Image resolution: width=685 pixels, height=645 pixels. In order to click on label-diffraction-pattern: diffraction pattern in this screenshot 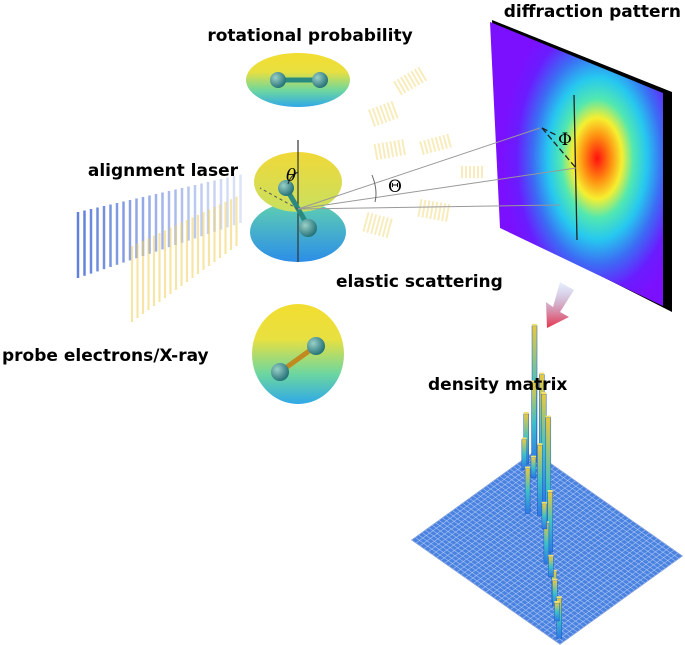, I will do `click(592, 12)`.